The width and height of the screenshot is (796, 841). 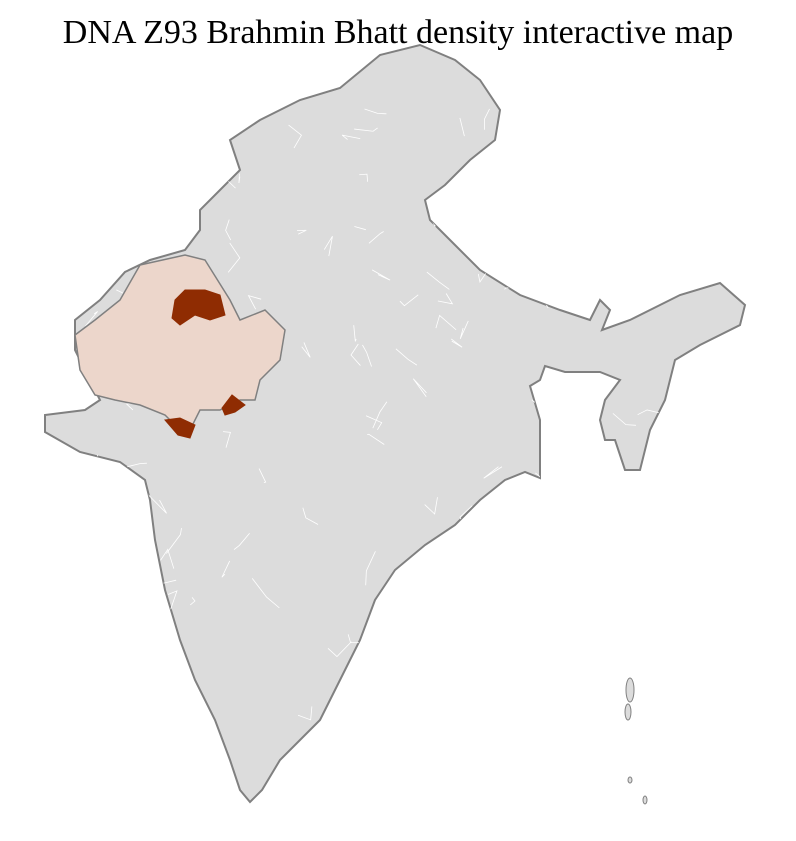 What do you see at coordinates (180, 428) in the screenshot?
I see `region-high-south-west` at bounding box center [180, 428].